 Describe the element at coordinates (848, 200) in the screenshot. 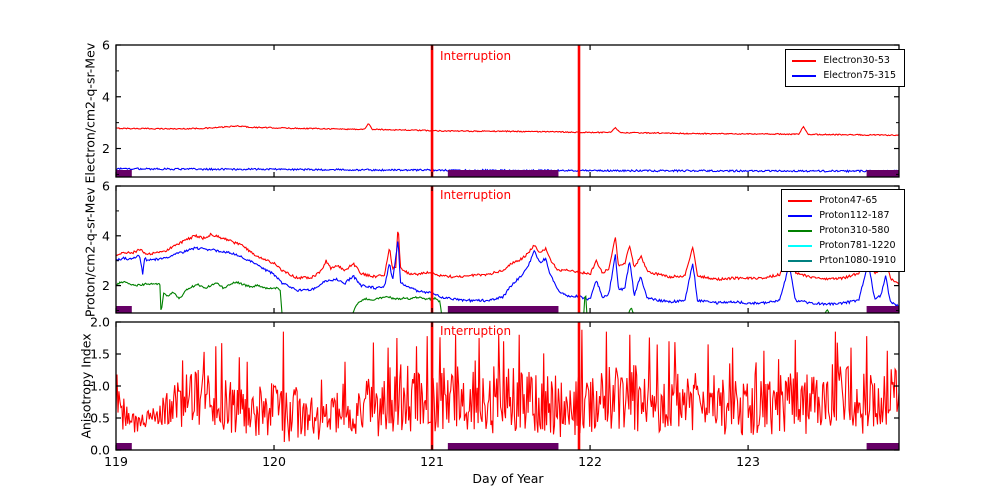

I see `legend-label: Proton47-65` at that location.